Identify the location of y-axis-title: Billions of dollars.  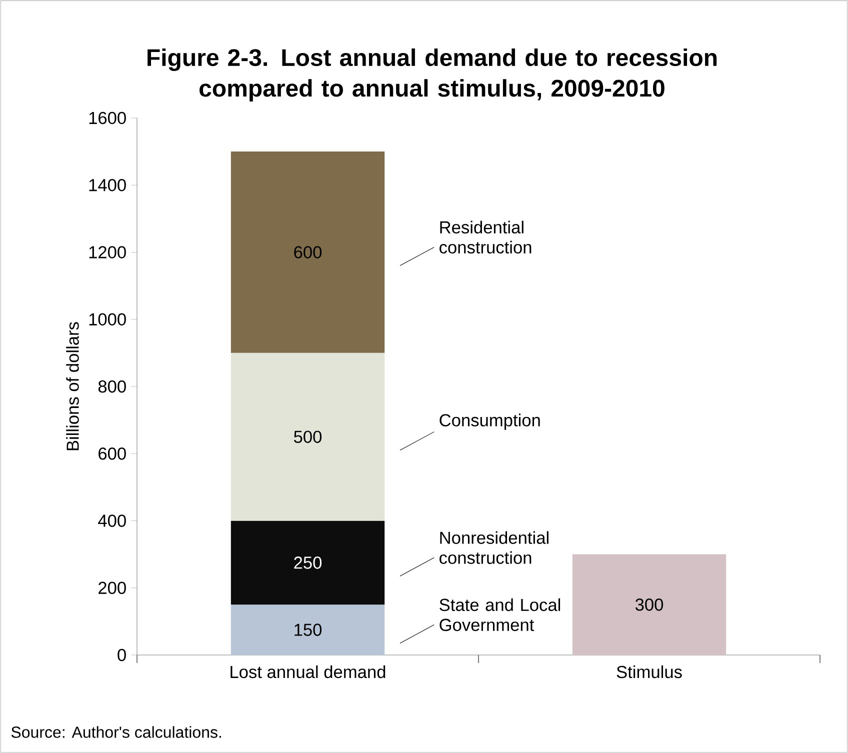
(72, 386).